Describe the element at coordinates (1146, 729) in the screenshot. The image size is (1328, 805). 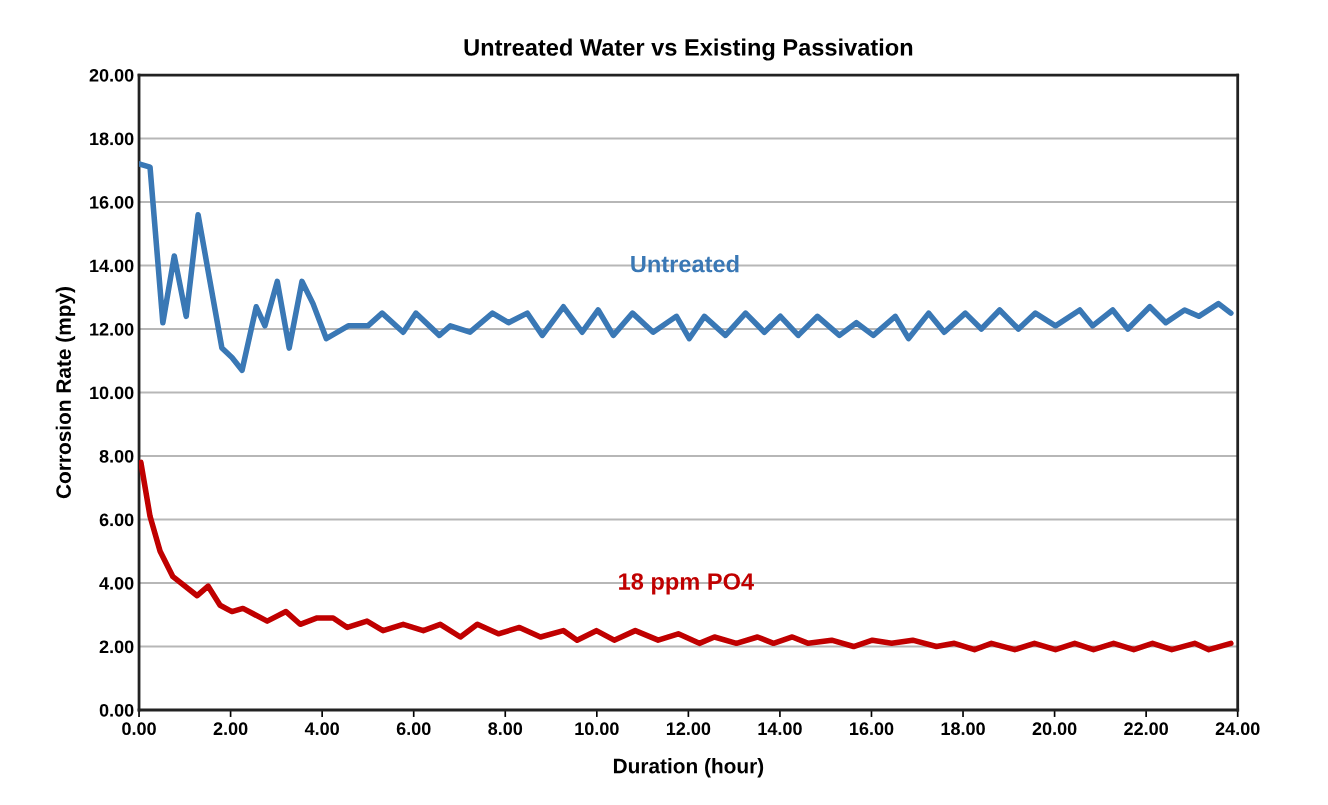
I see `x-tick-label: 22.00` at that location.